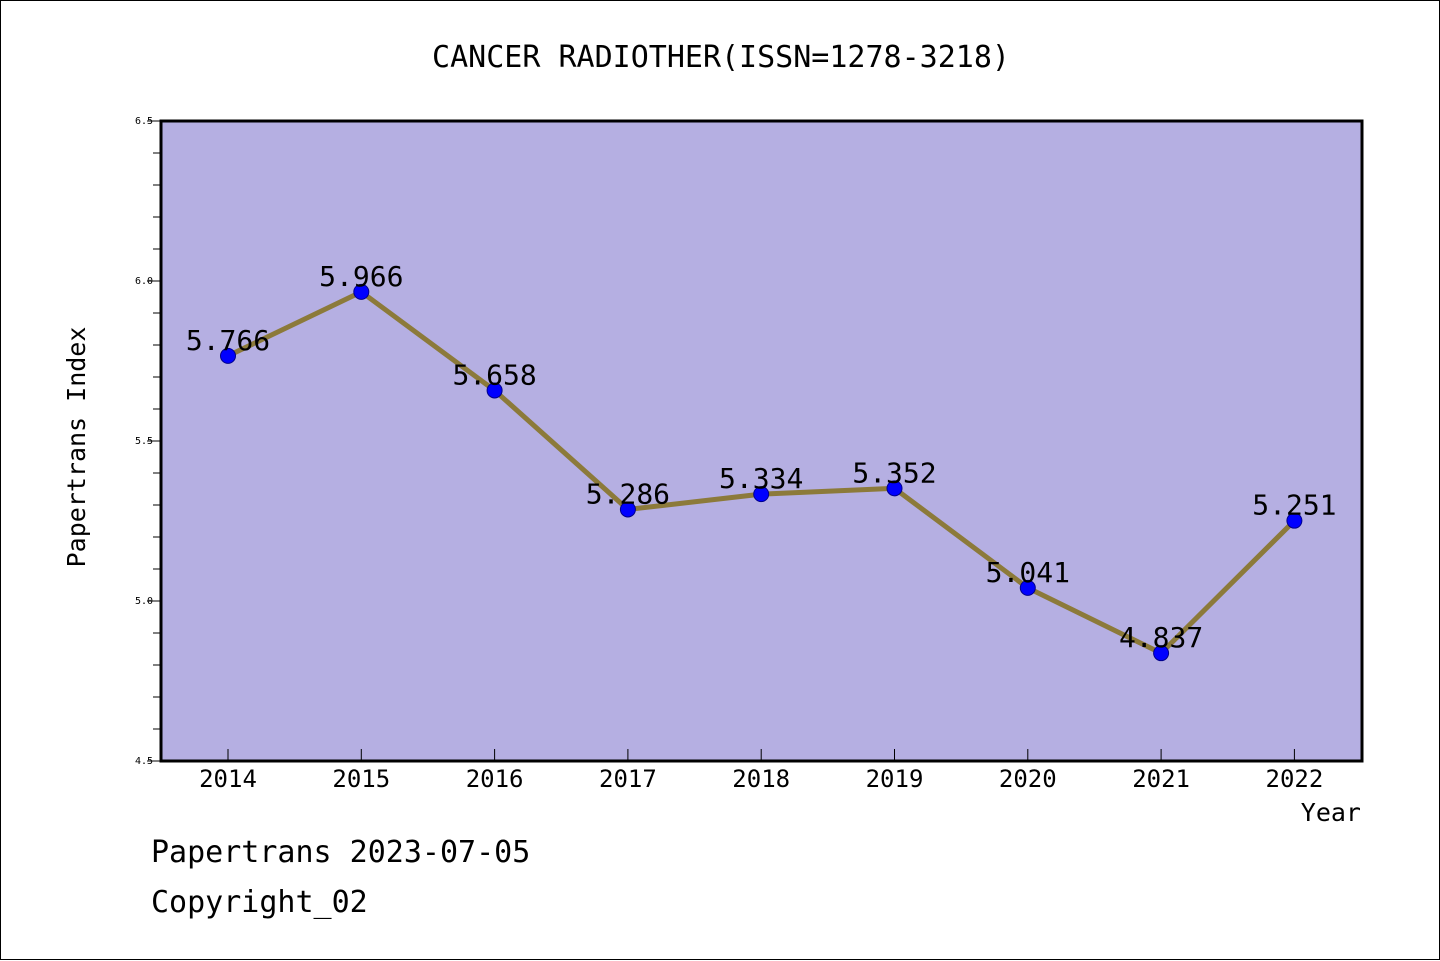 The height and width of the screenshot is (961, 1440). I want to click on data-label: 4.837, so click(1161, 637).